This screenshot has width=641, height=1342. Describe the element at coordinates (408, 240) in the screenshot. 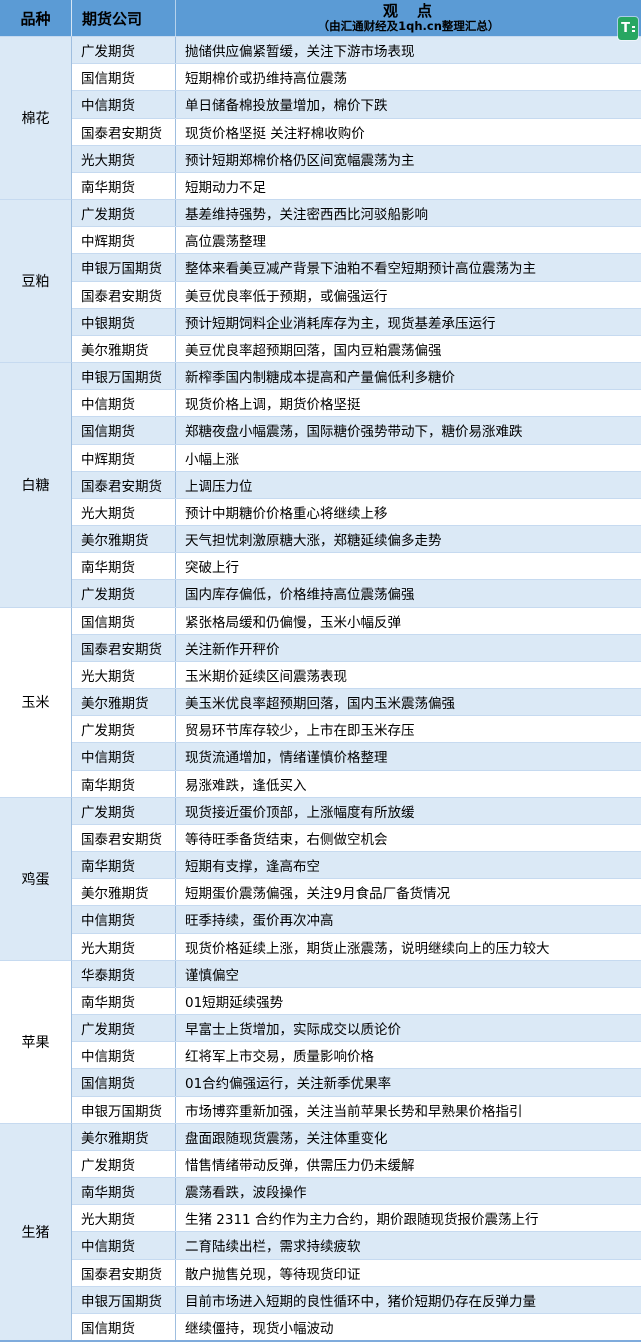

I see `view-cell: 高位震荡整理` at that location.